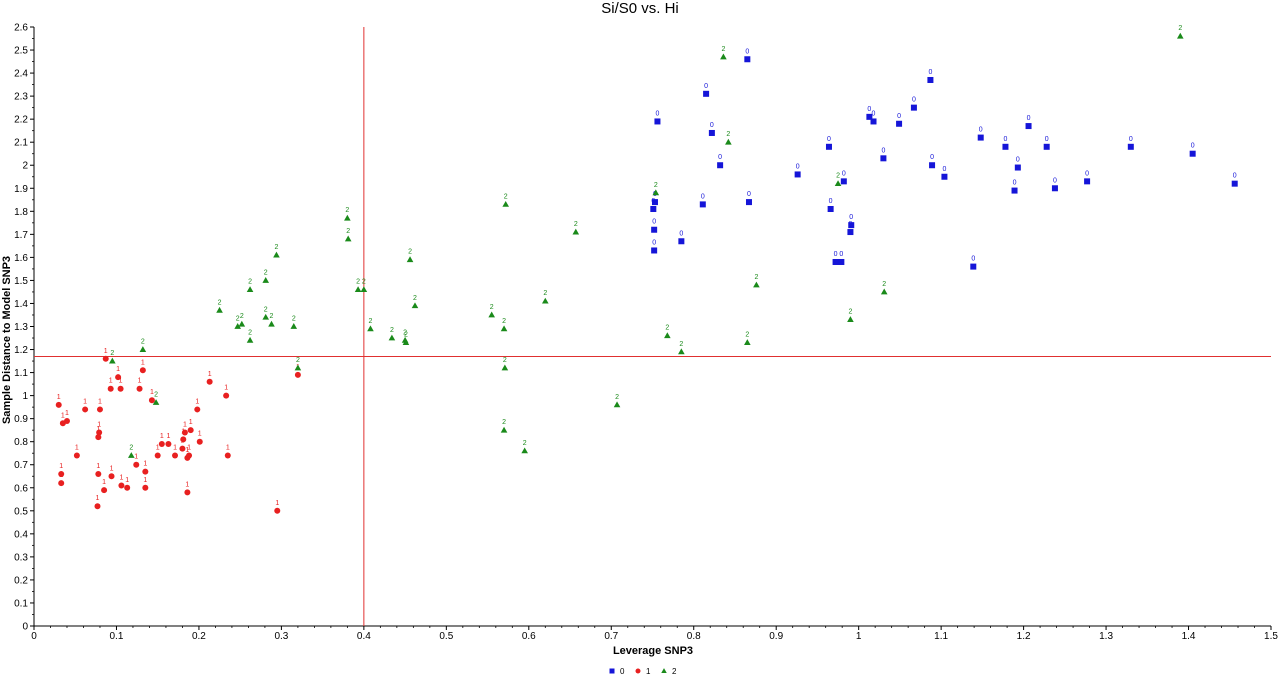 The height and width of the screenshot is (678, 1280). Describe the element at coordinates (21, 258) in the screenshot. I see `y-tick-label: 1.6` at that location.